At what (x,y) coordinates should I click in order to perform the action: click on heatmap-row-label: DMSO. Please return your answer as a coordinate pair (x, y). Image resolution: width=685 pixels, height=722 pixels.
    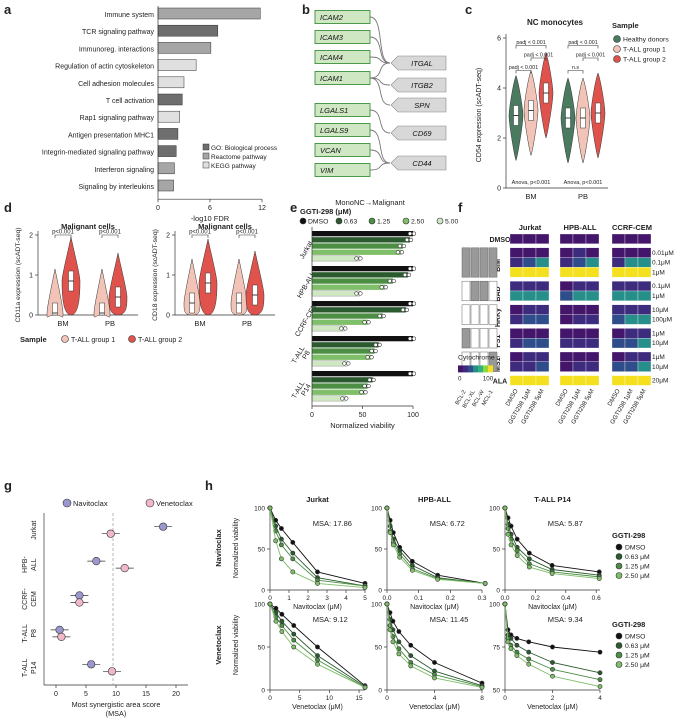
    Looking at the image, I should click on (501, 240).